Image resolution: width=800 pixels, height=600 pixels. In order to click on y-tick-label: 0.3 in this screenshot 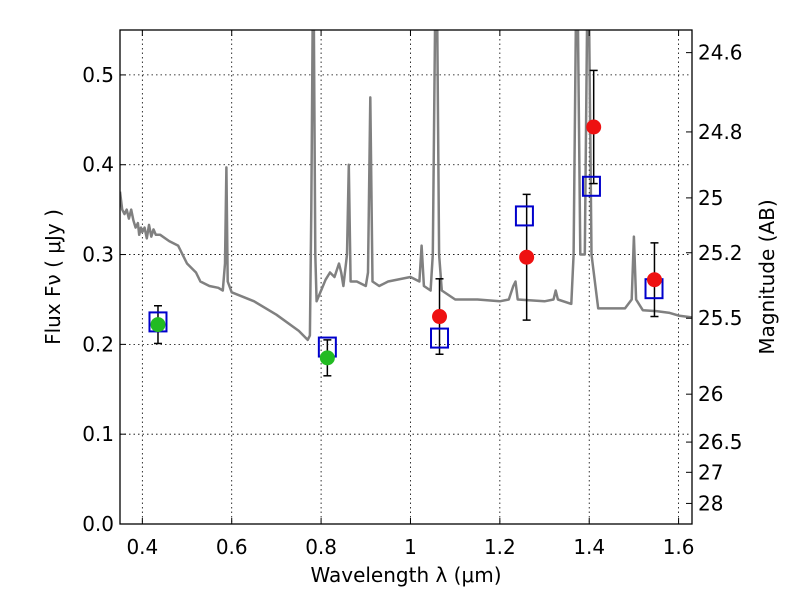, I will do `click(98, 255)`.